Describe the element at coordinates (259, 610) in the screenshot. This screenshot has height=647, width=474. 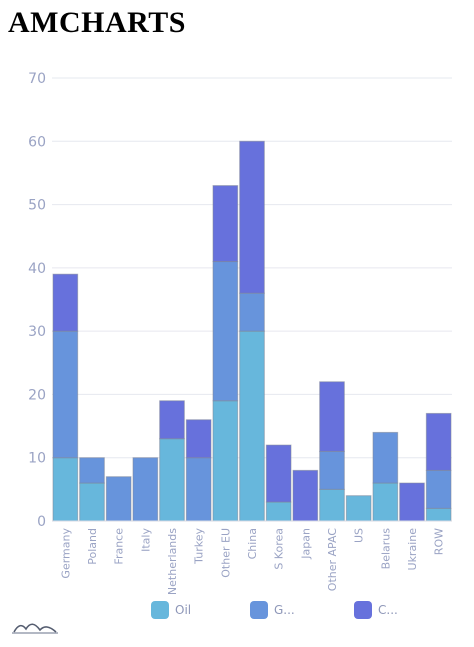
I see `legend-swatch-gas` at that location.